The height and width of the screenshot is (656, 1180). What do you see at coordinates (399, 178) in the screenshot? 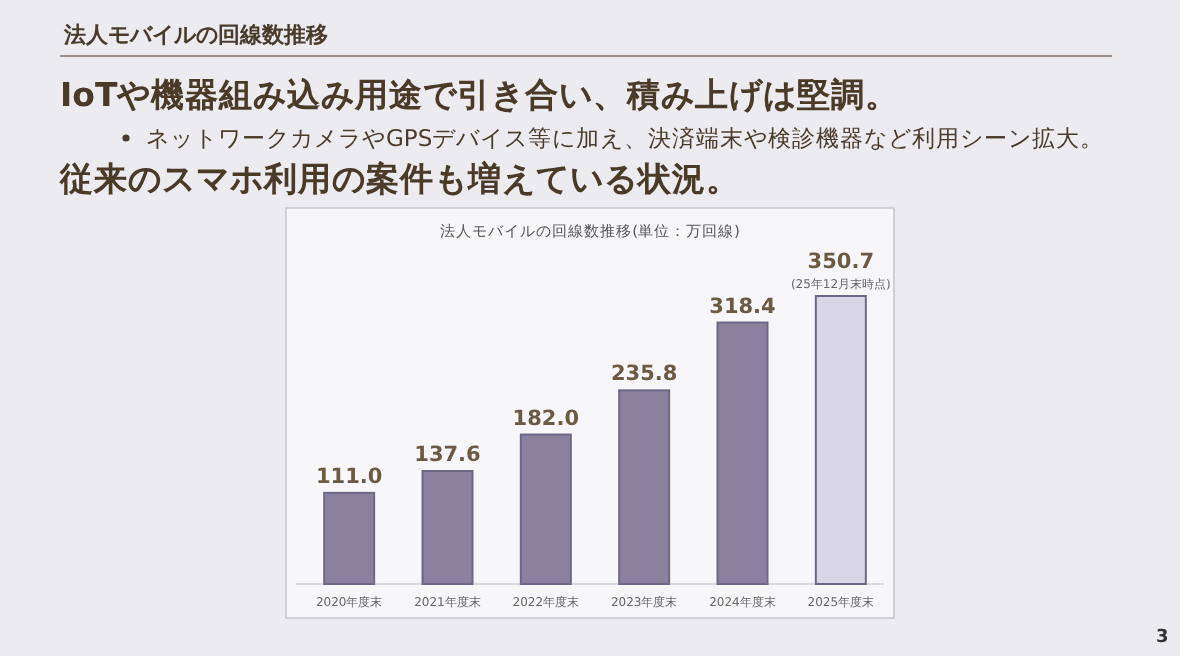
I see `text: 従来のスマホ利用の案件も増えている状況。` at bounding box center [399, 178].